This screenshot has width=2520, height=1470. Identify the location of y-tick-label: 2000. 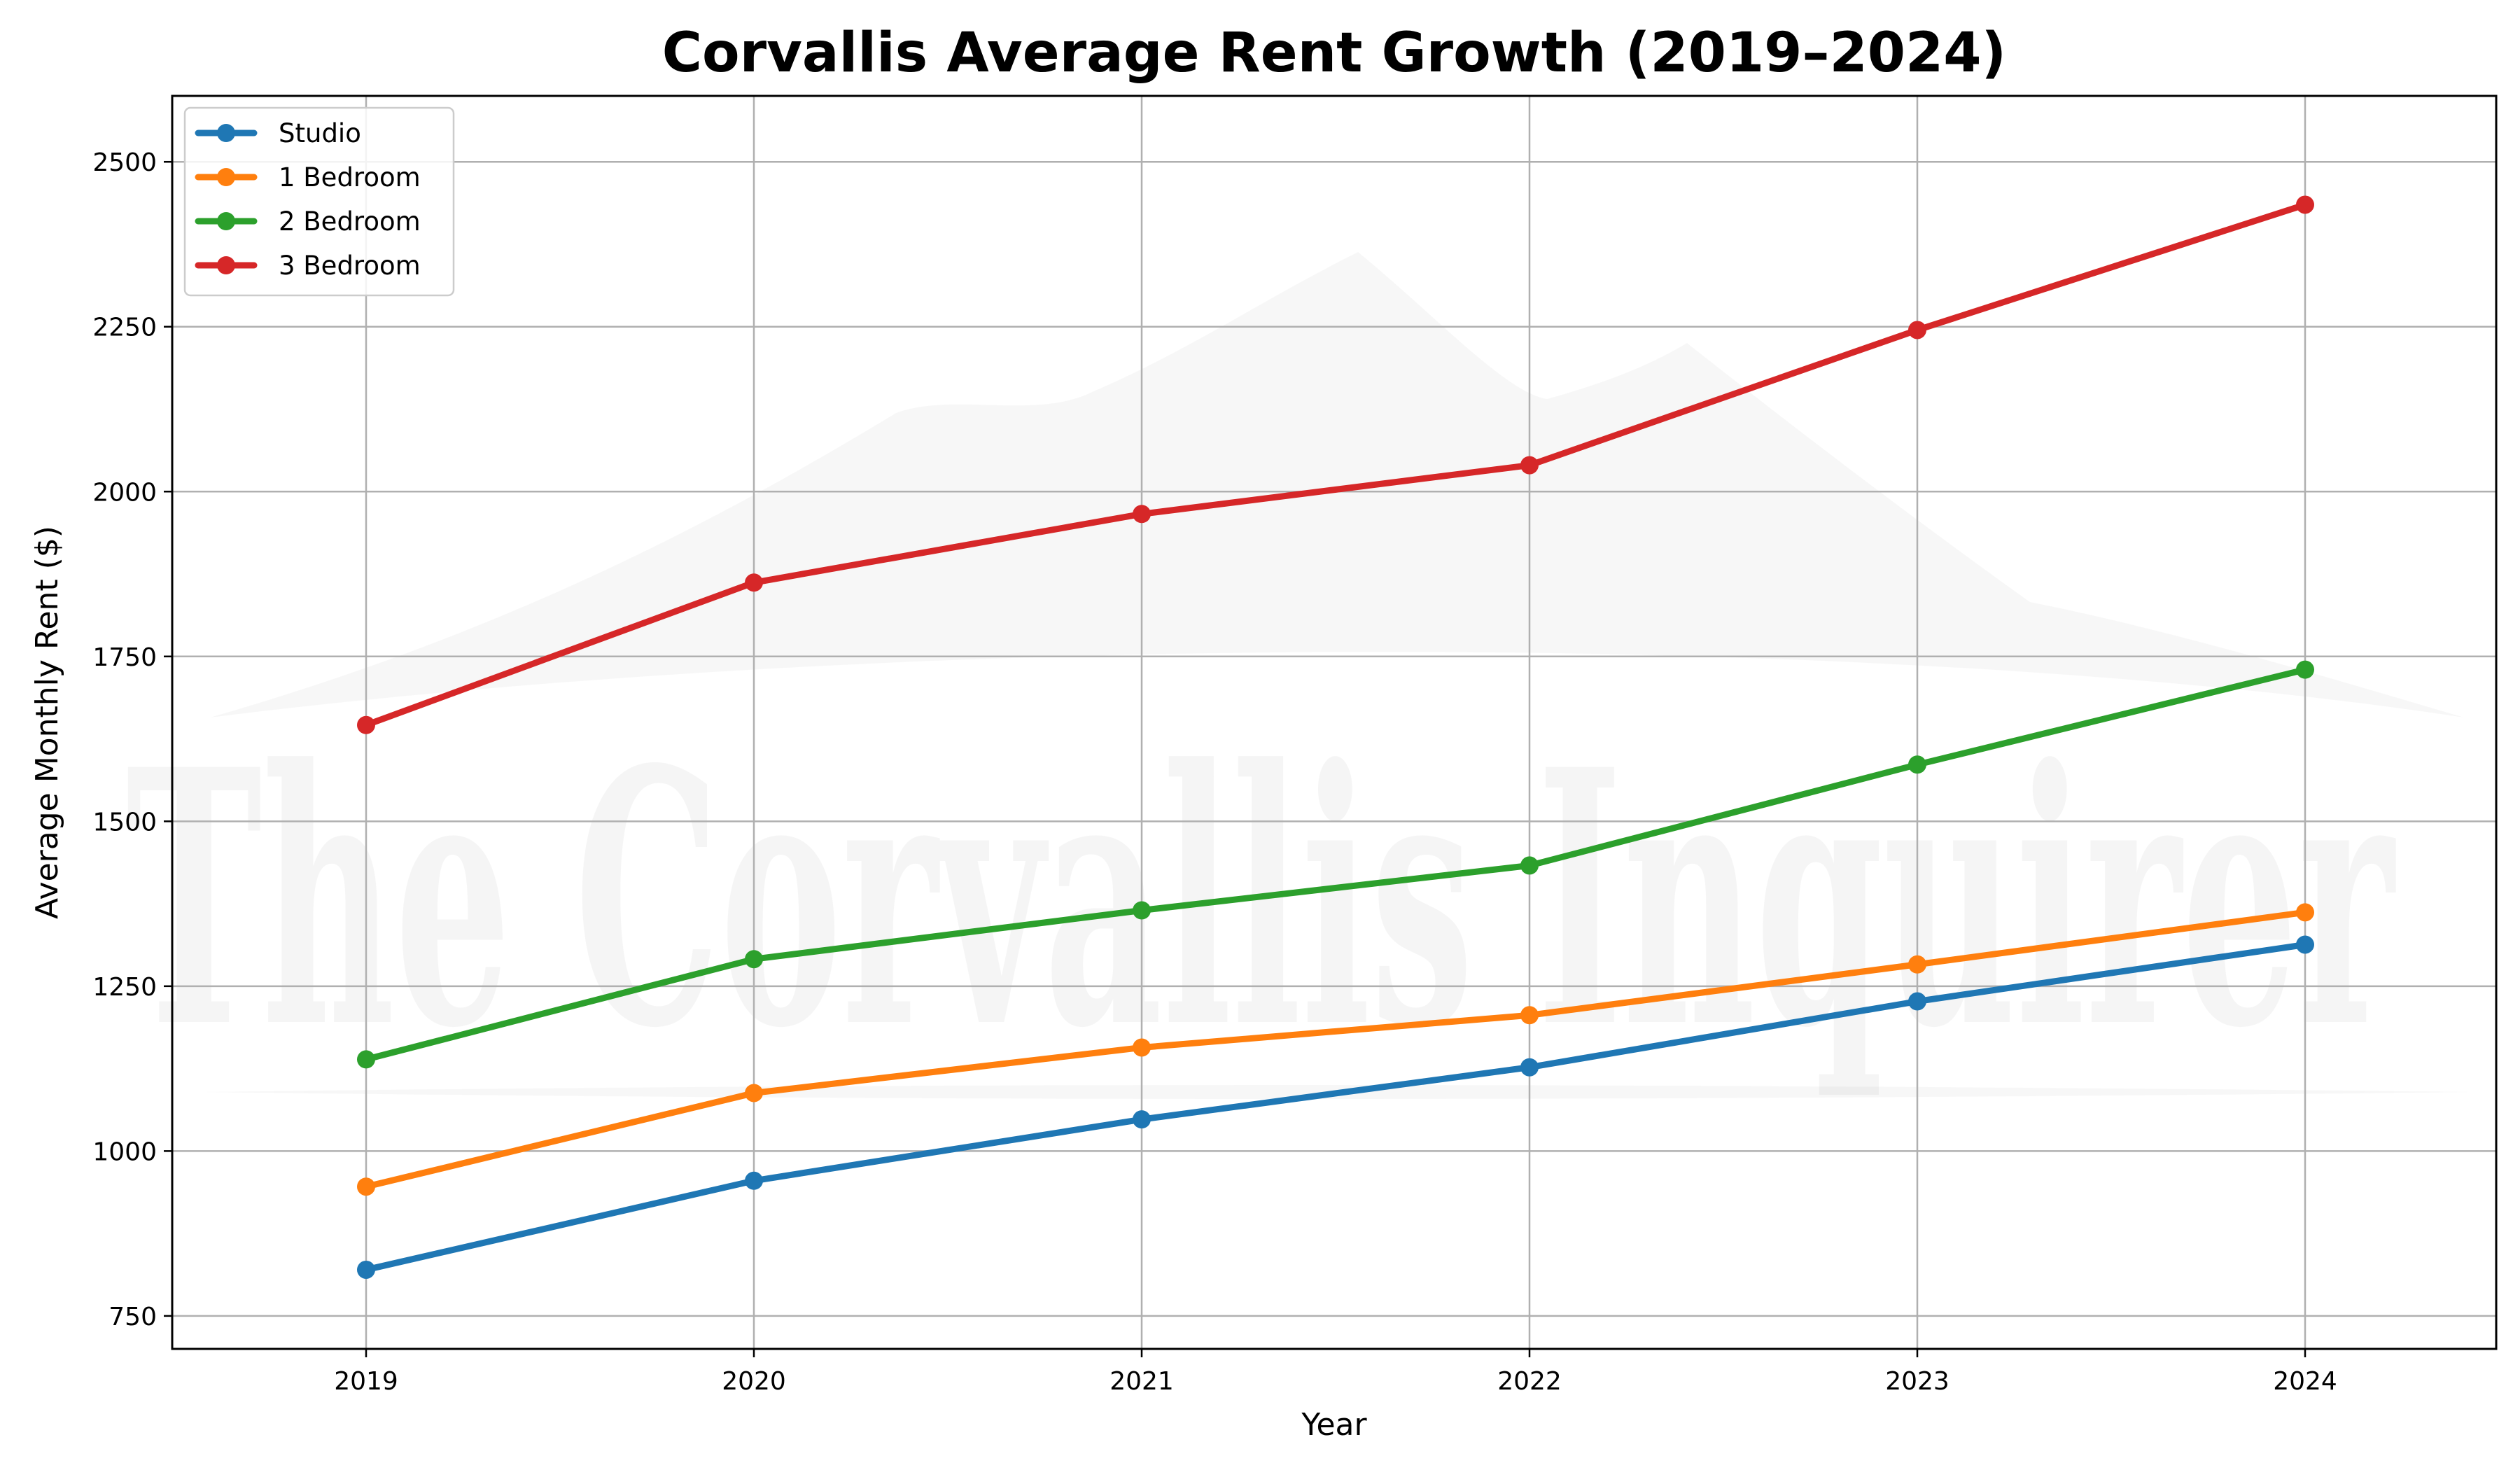
(124, 492).